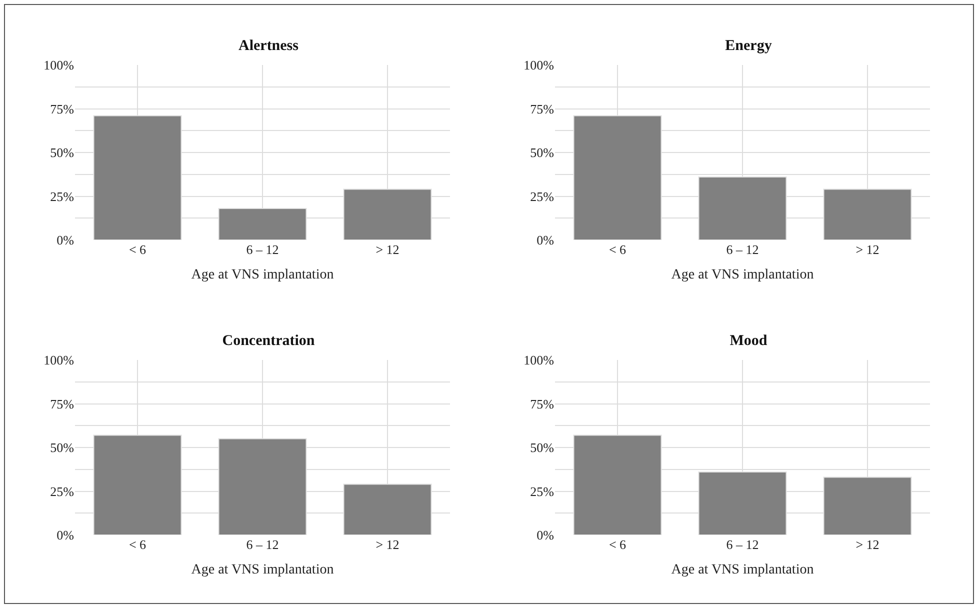 Image resolution: width=980 pixels, height=610 pixels. Describe the element at coordinates (749, 341) in the screenshot. I see `chart-title: Mood` at that location.